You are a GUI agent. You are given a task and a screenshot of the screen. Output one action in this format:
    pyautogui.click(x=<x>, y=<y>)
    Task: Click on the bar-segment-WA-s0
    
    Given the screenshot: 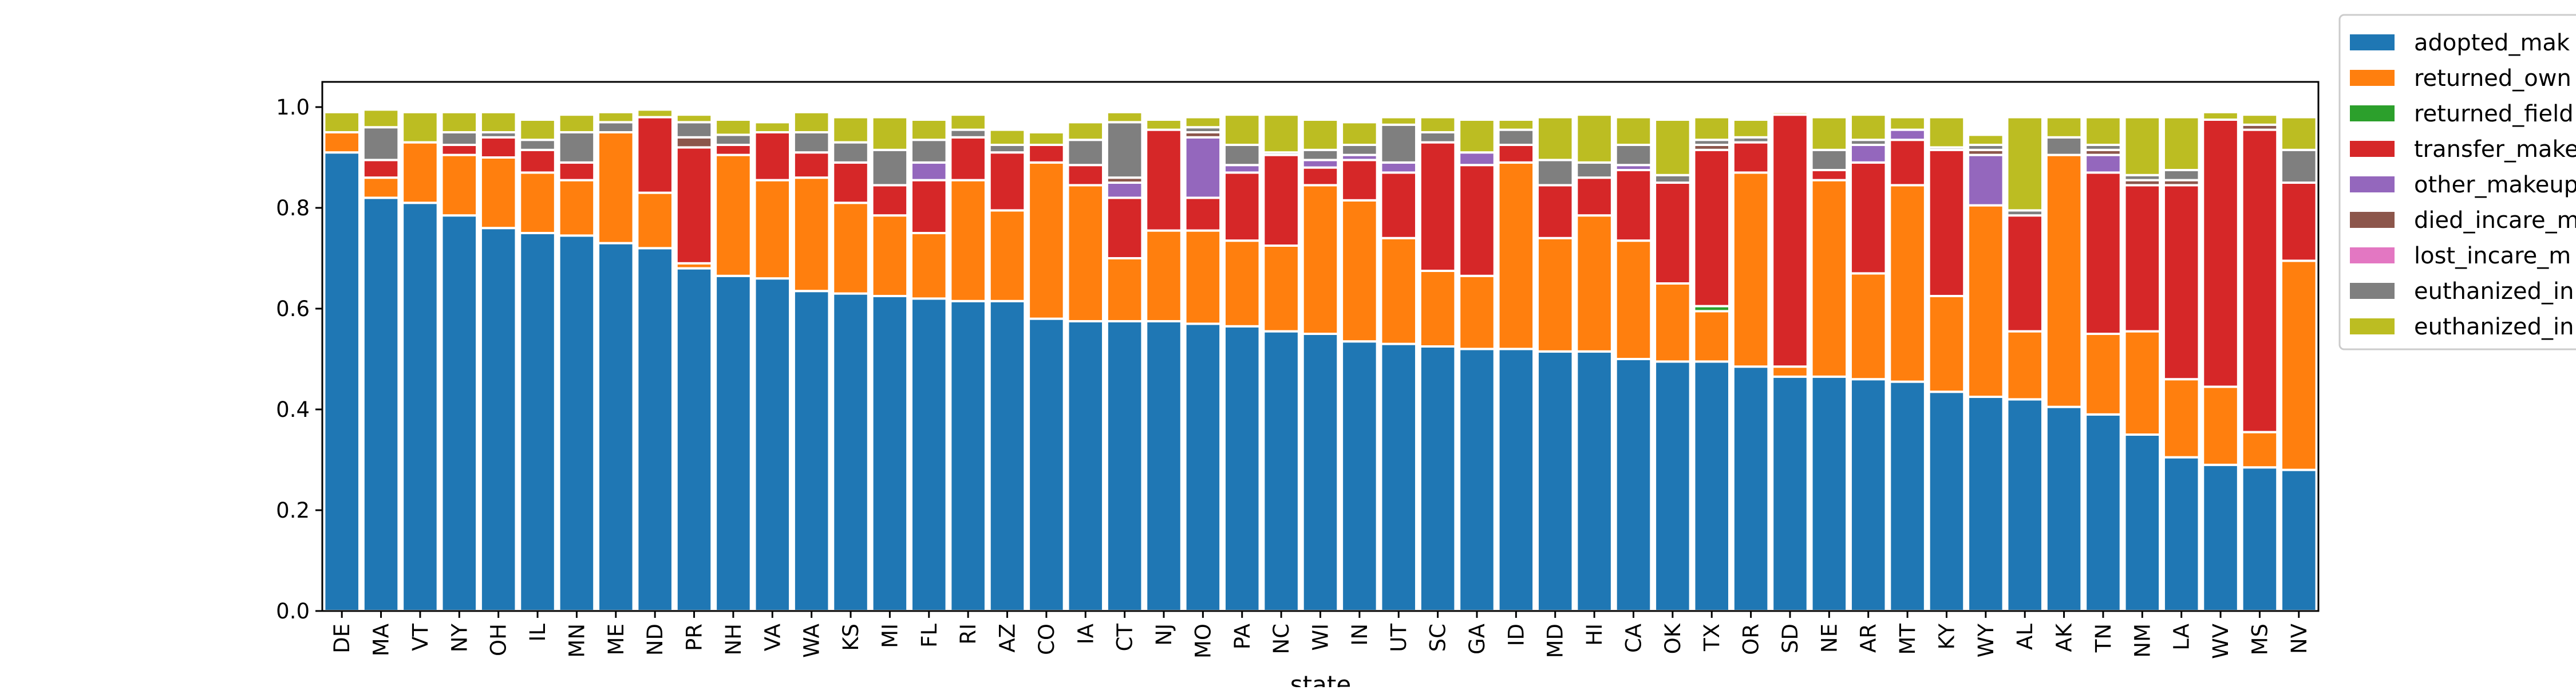 What is the action you would take?
    pyautogui.click(x=811, y=451)
    